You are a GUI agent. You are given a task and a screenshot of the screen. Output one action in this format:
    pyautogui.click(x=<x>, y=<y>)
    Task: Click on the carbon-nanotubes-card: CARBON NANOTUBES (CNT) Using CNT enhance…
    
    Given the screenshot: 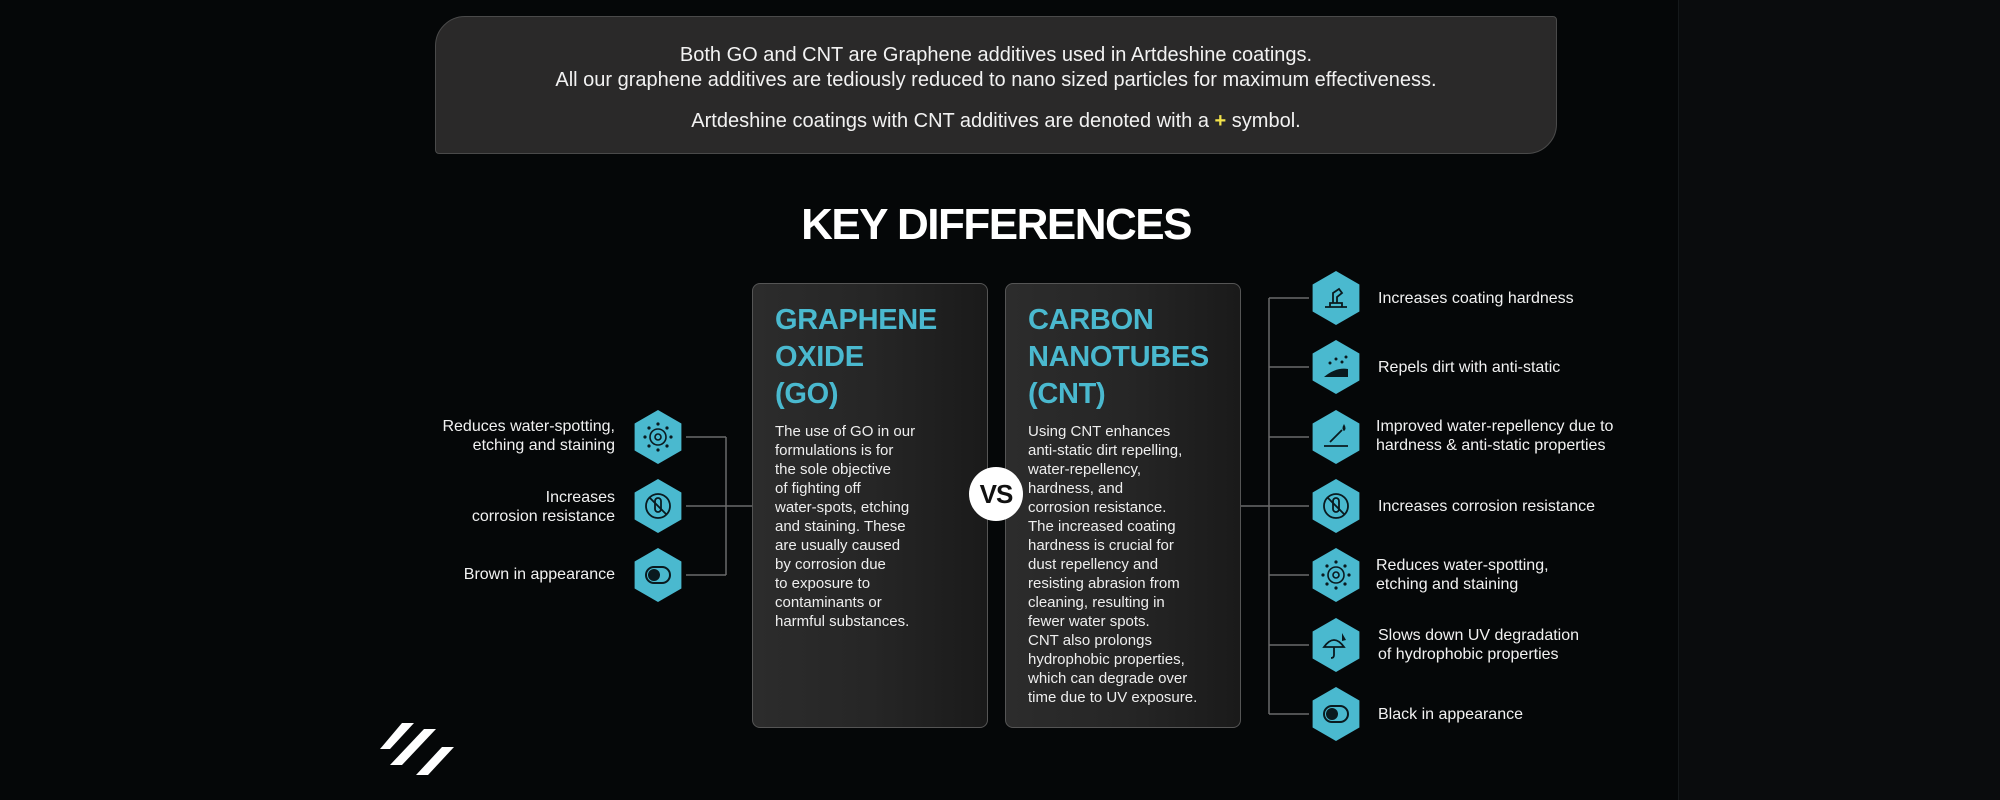 What is the action you would take?
    pyautogui.click(x=1123, y=505)
    